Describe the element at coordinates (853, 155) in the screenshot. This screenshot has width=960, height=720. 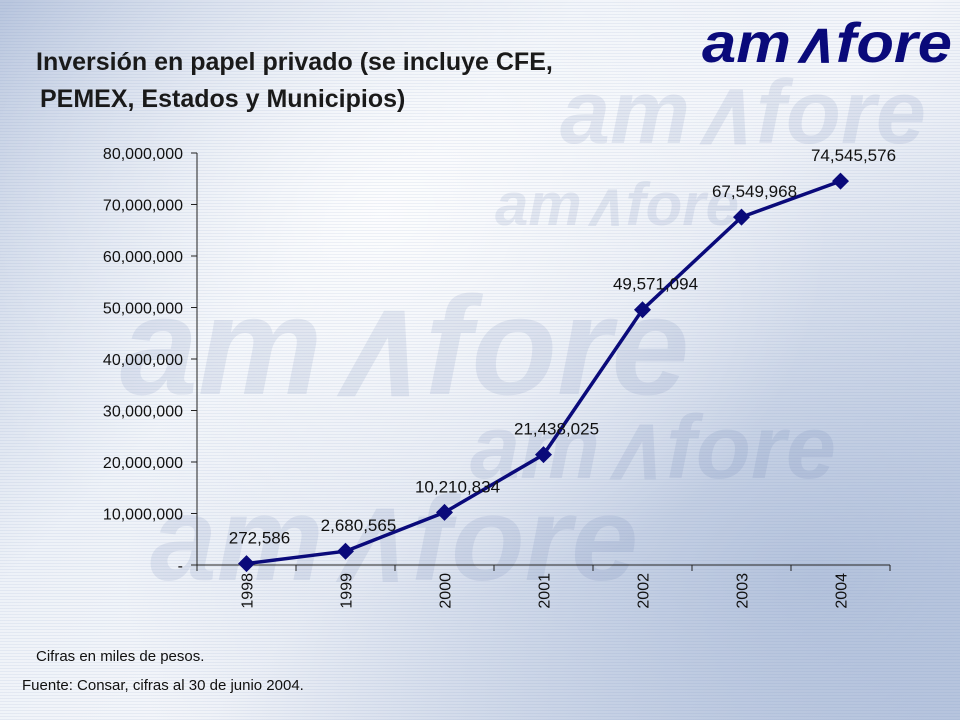
I see `data-label: 74,545,576` at that location.